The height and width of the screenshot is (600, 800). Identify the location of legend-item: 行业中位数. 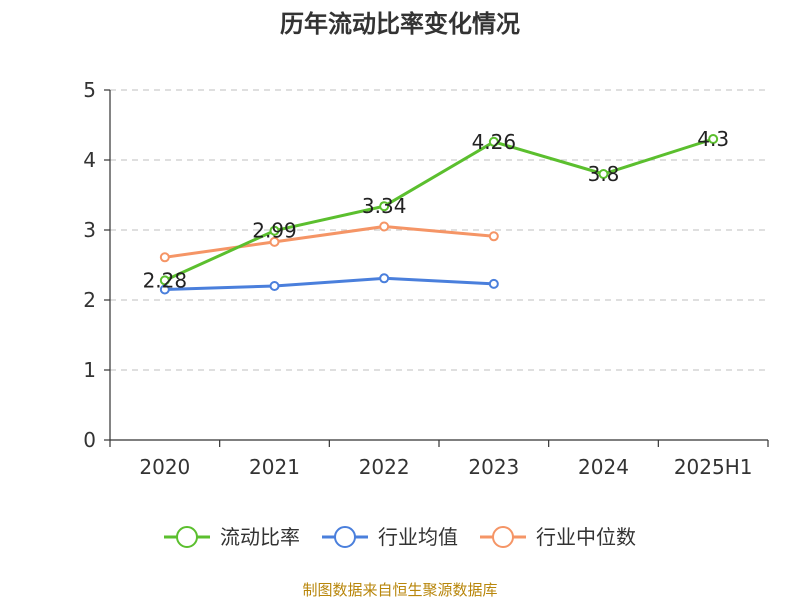
(558, 537).